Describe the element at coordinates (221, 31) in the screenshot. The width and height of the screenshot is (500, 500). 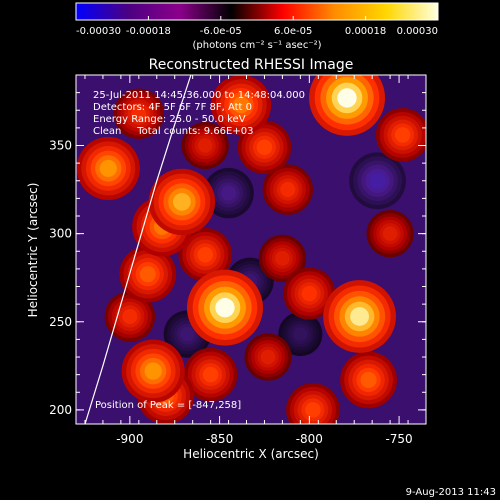
I see `colorbar-tick-label: -6.0e-05` at that location.